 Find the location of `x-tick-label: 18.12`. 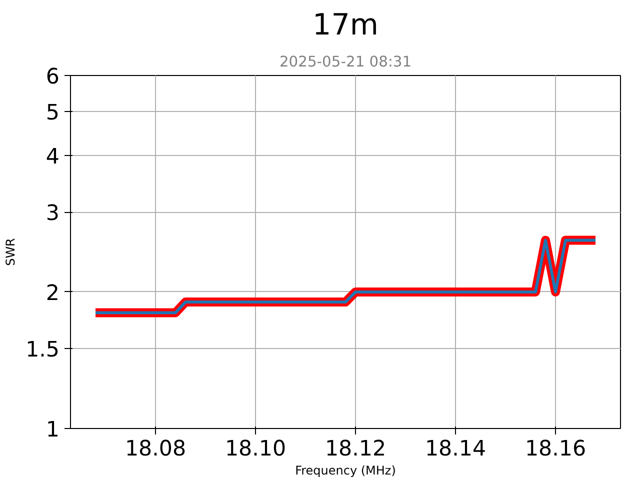

x-tick-label: 18.12 is located at coordinates (355, 449).